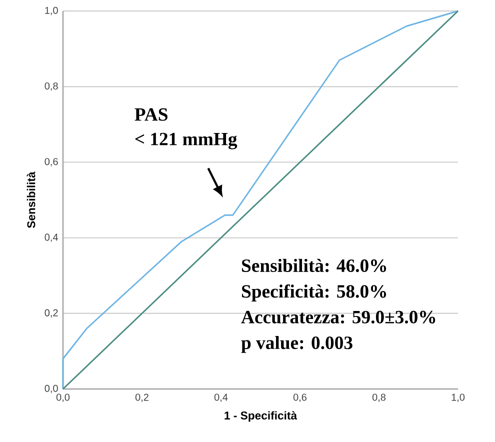 This screenshot has width=495, height=442. Describe the element at coordinates (63, 398) in the screenshot. I see `x-tick-label: 0,0` at that location.